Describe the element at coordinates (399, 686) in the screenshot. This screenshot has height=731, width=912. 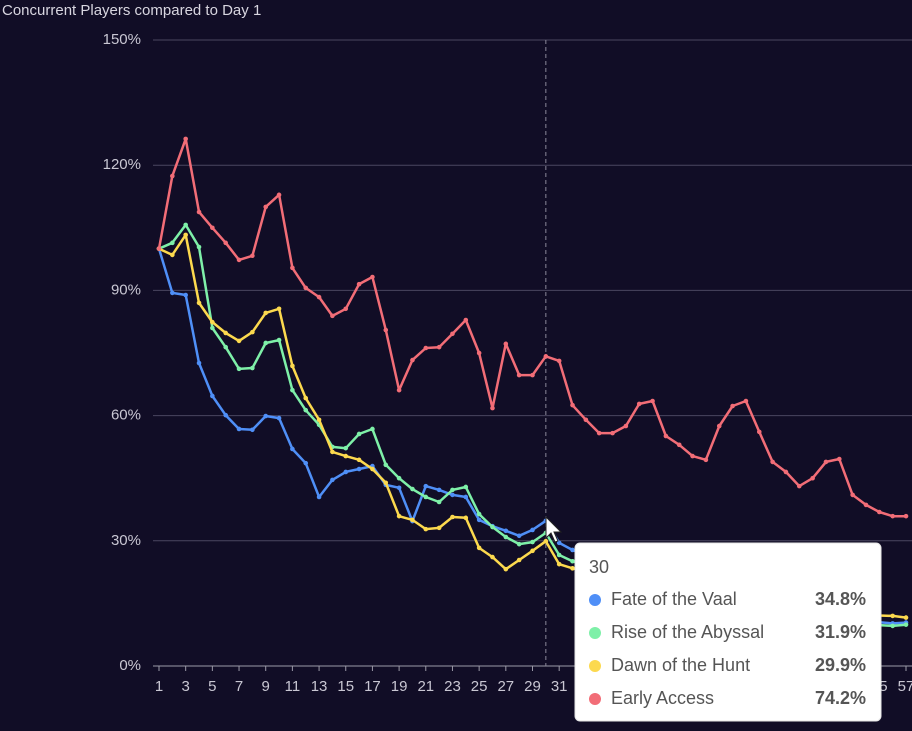
I see `x-tick-label: 19` at that location.